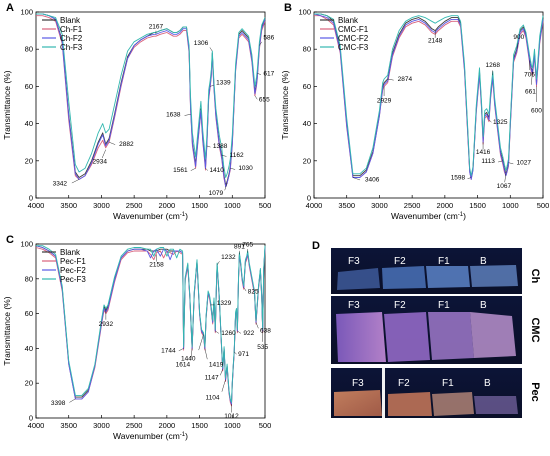 Image resolution: width=550 pixels, height=456 pixels. I want to click on y-tick-label: 100, so click(26, 244).